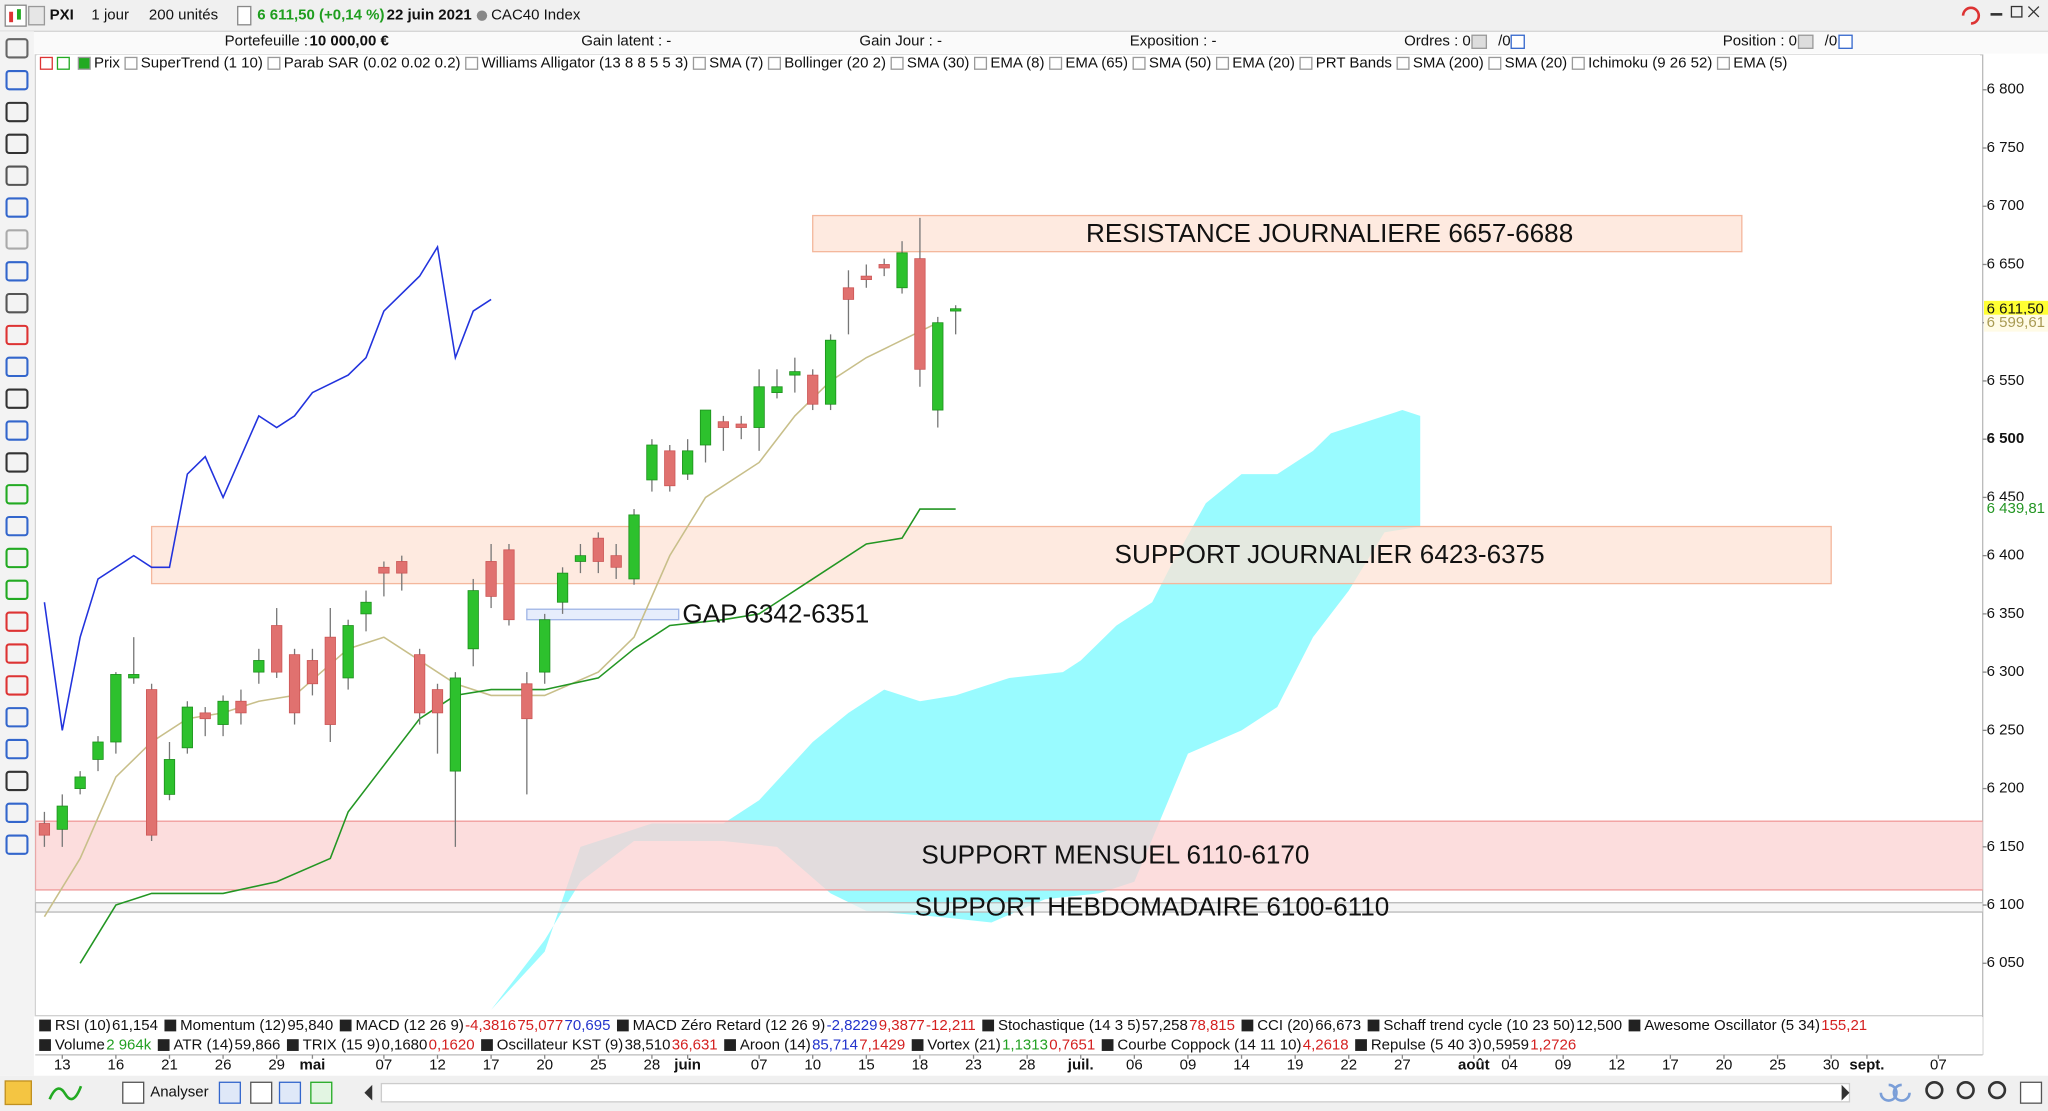 The image size is (2048, 1111). Describe the element at coordinates (1180, 62) in the screenshot. I see `overlay-name: SMA (50)` at that location.